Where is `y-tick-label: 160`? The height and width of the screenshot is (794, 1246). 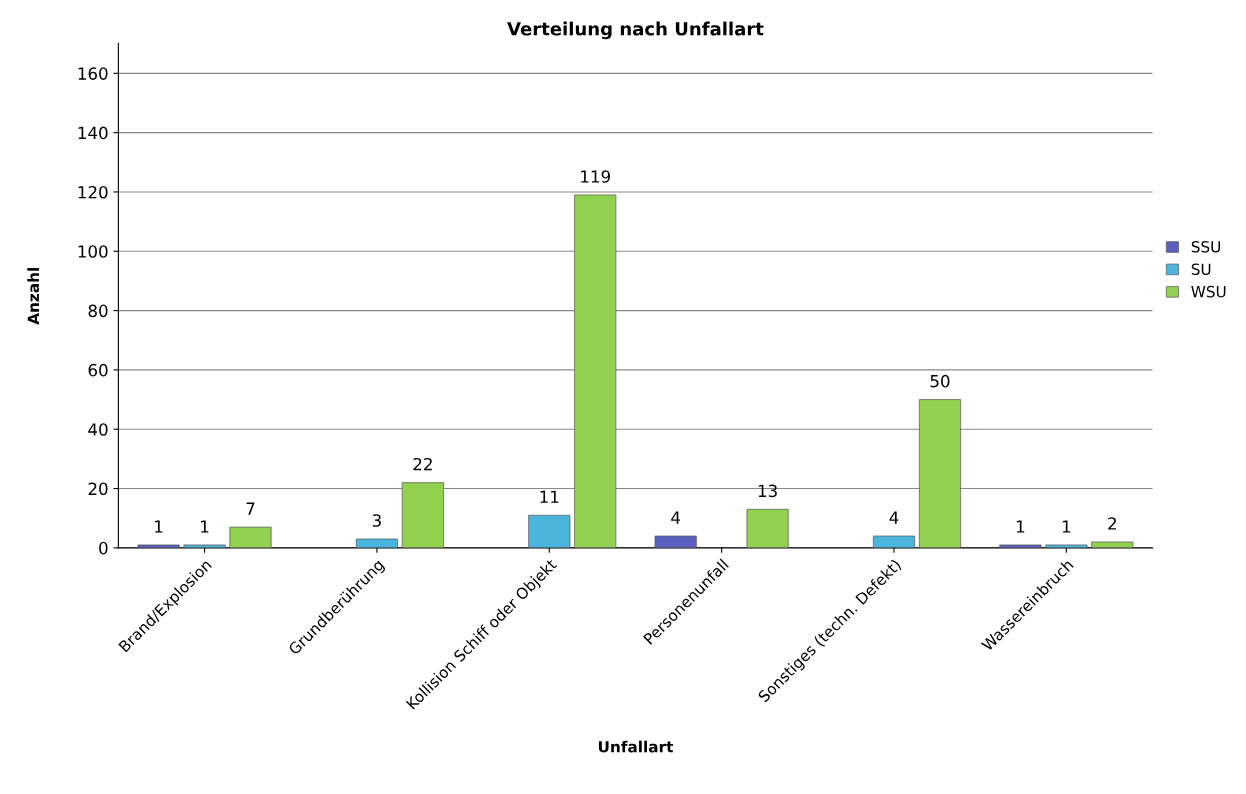 y-tick-label: 160 is located at coordinates (93, 73).